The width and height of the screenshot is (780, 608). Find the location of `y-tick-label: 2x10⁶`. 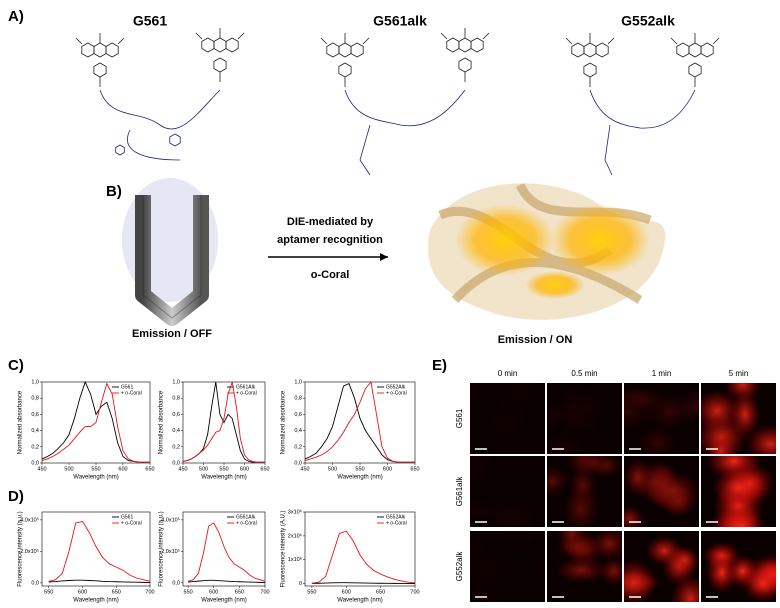

y-tick-label: 2x10⁶ is located at coordinates (295, 535).